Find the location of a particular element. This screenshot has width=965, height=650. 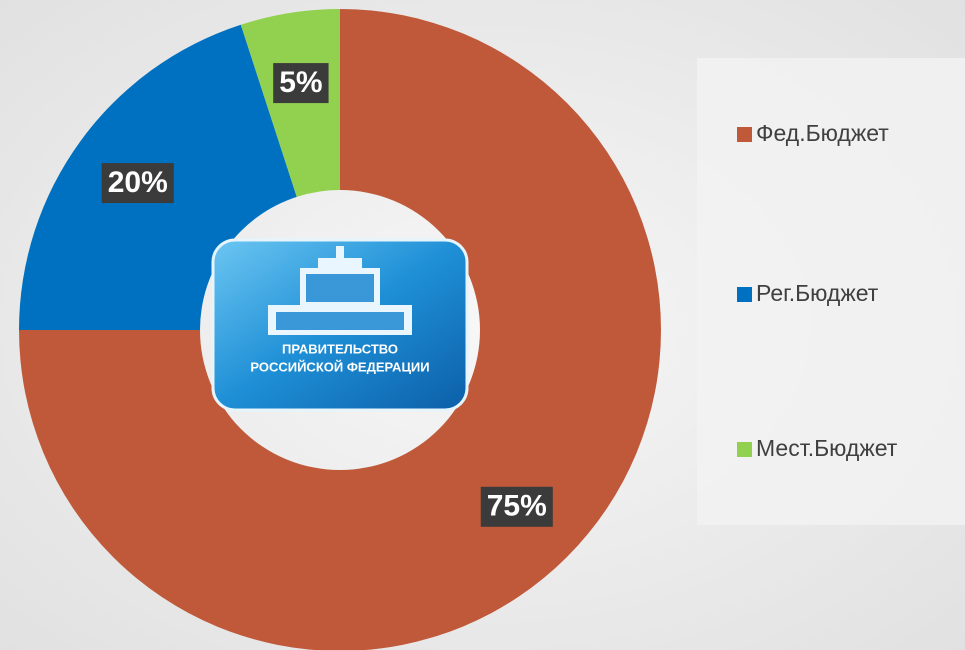

legend-item: Мест.Бюджет is located at coordinates (817, 448).